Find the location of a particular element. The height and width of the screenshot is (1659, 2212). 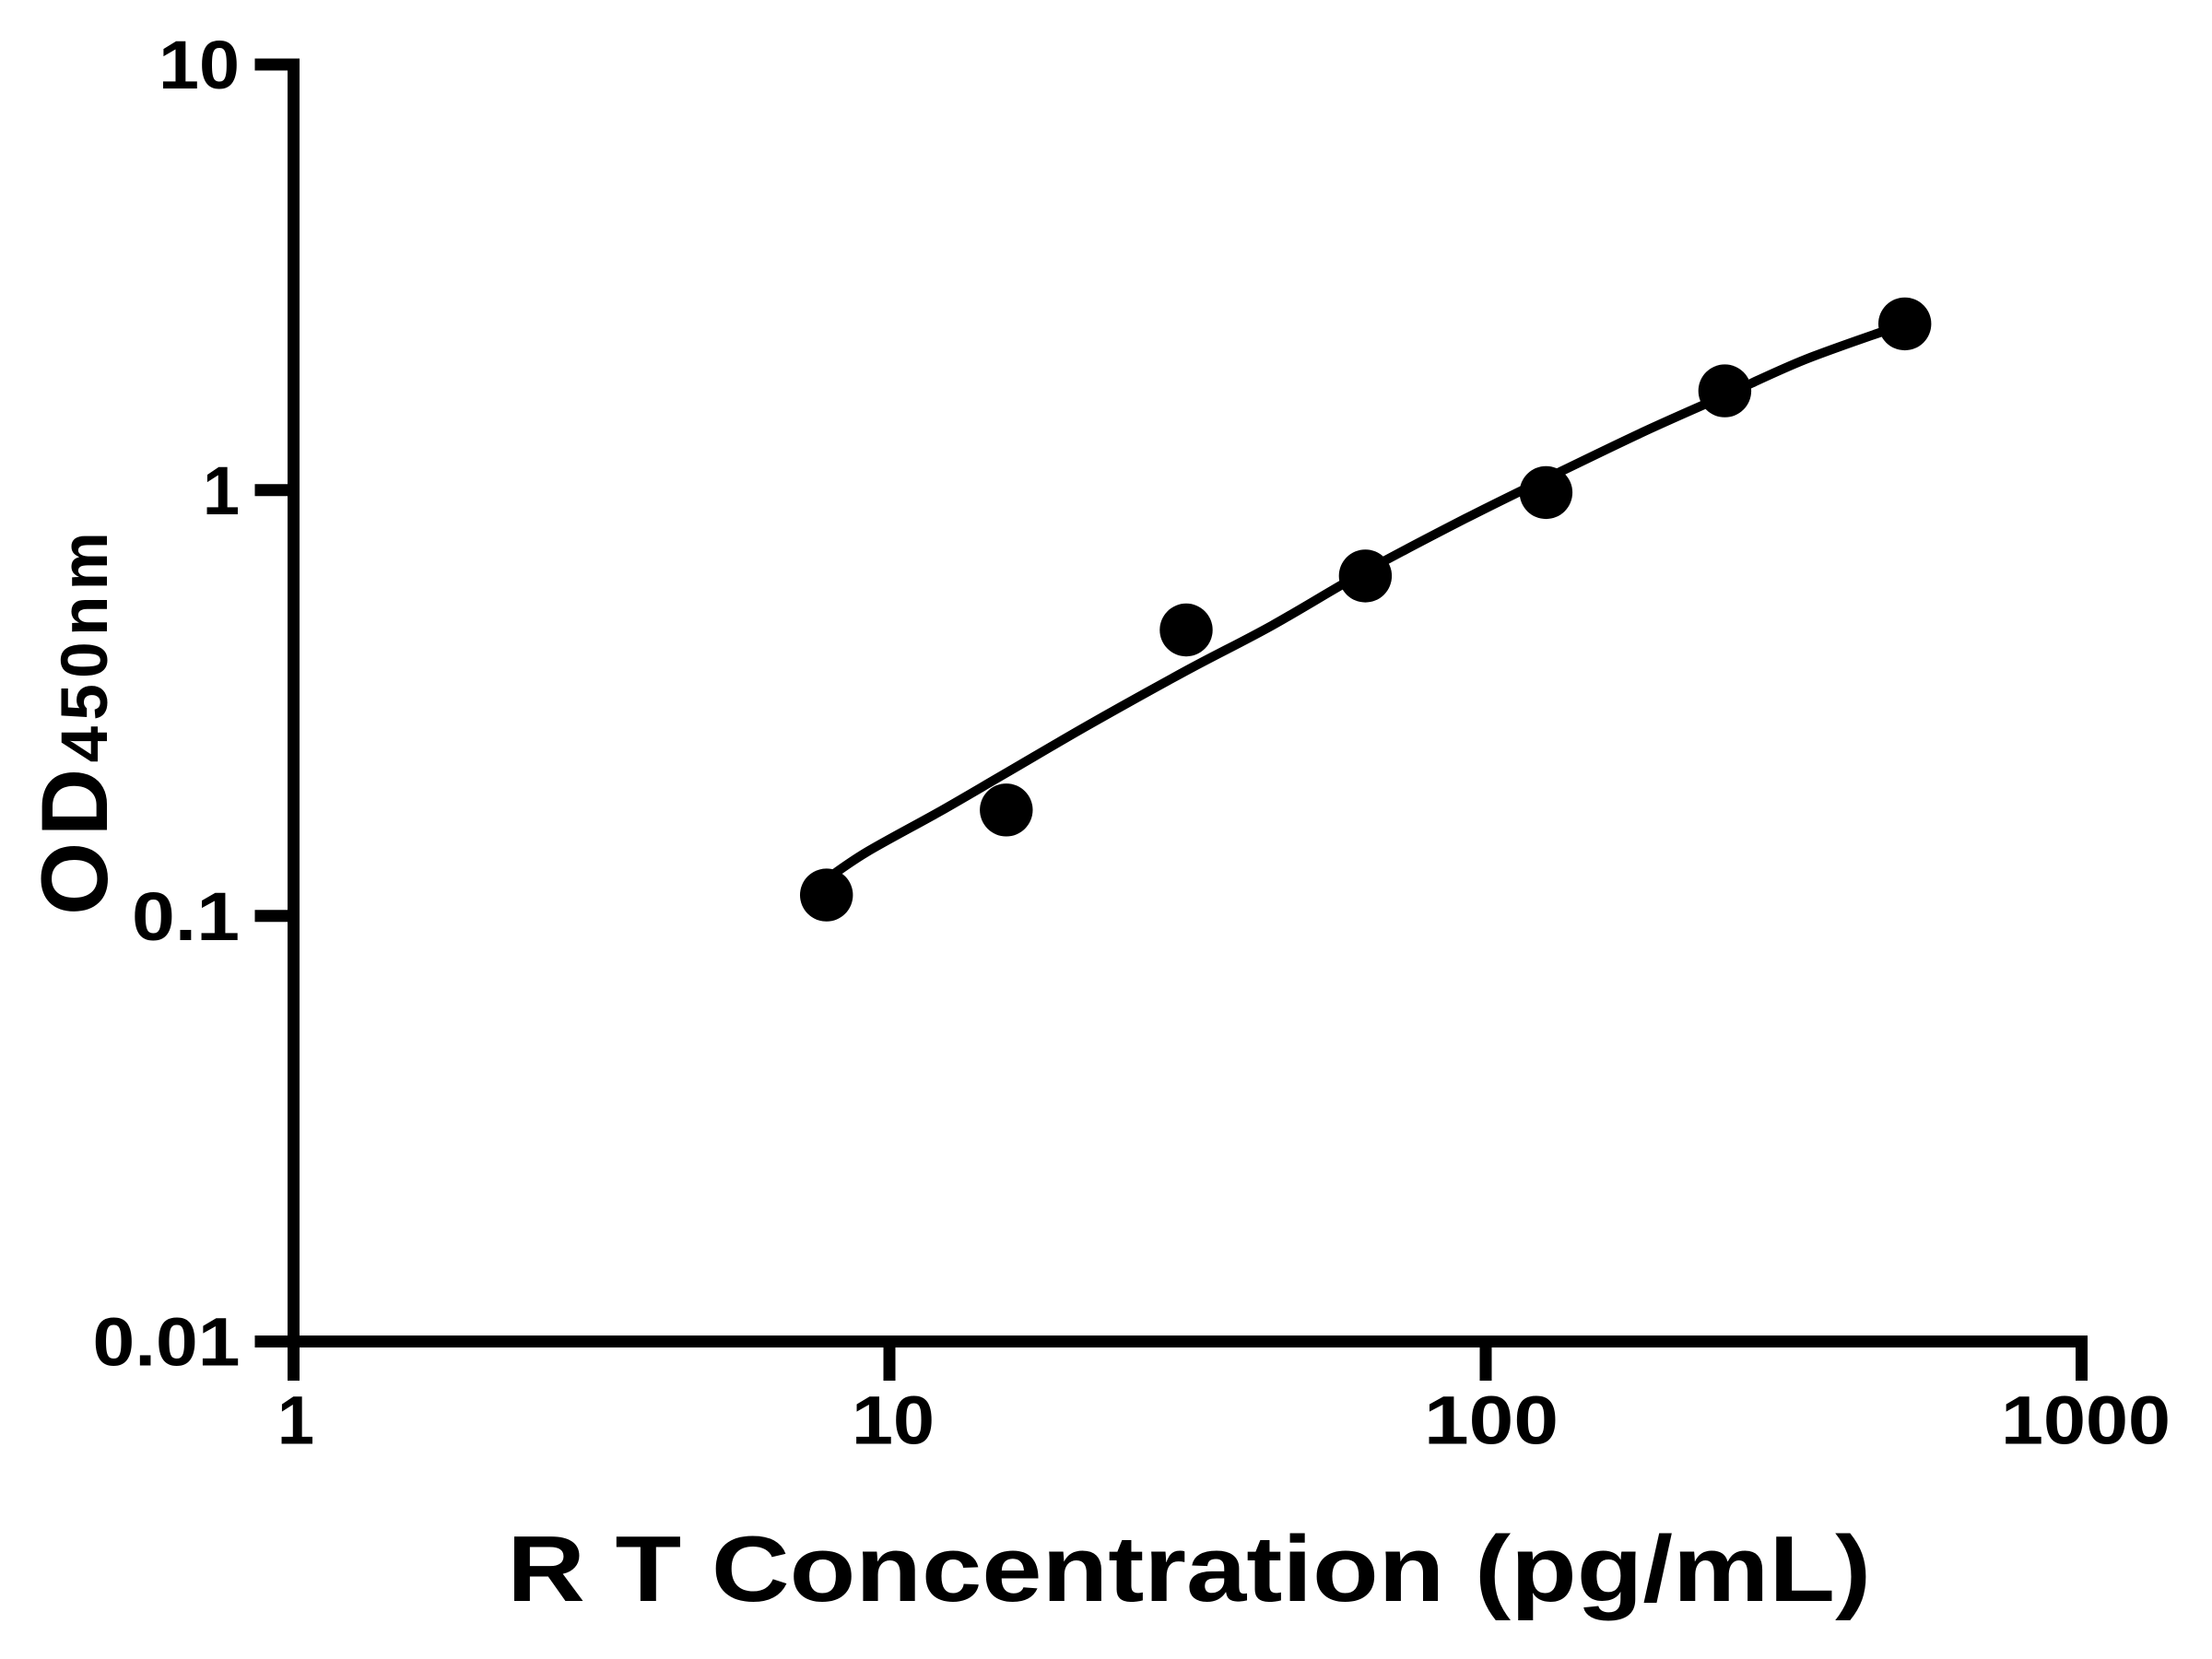

svg-text: R T Concentration (pg/mL) is located at coordinates (1189, 1569).